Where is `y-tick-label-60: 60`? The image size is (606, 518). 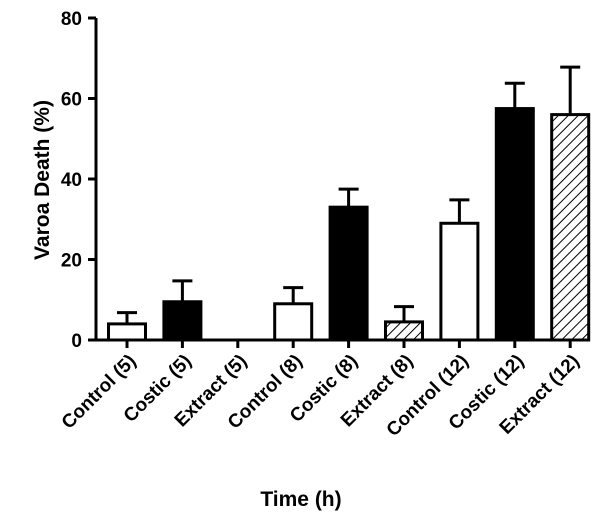
y-tick-label-60: 60 is located at coordinates (71, 100).